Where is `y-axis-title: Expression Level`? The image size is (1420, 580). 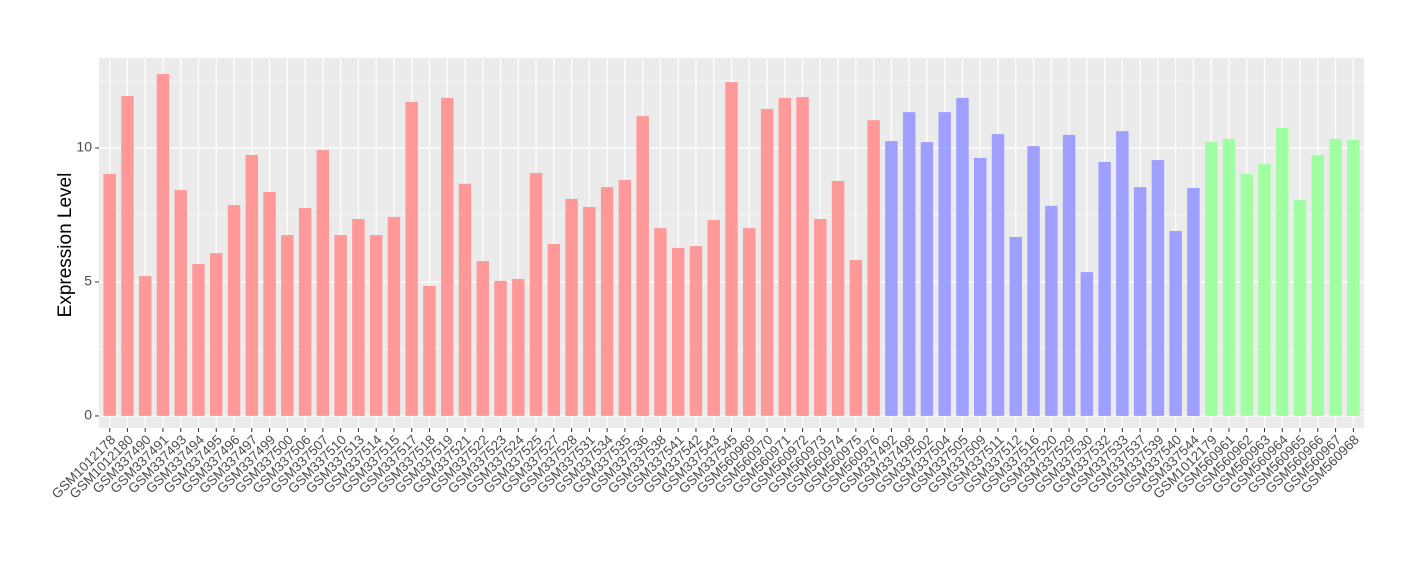 y-axis-title: Expression Level is located at coordinates (65, 245).